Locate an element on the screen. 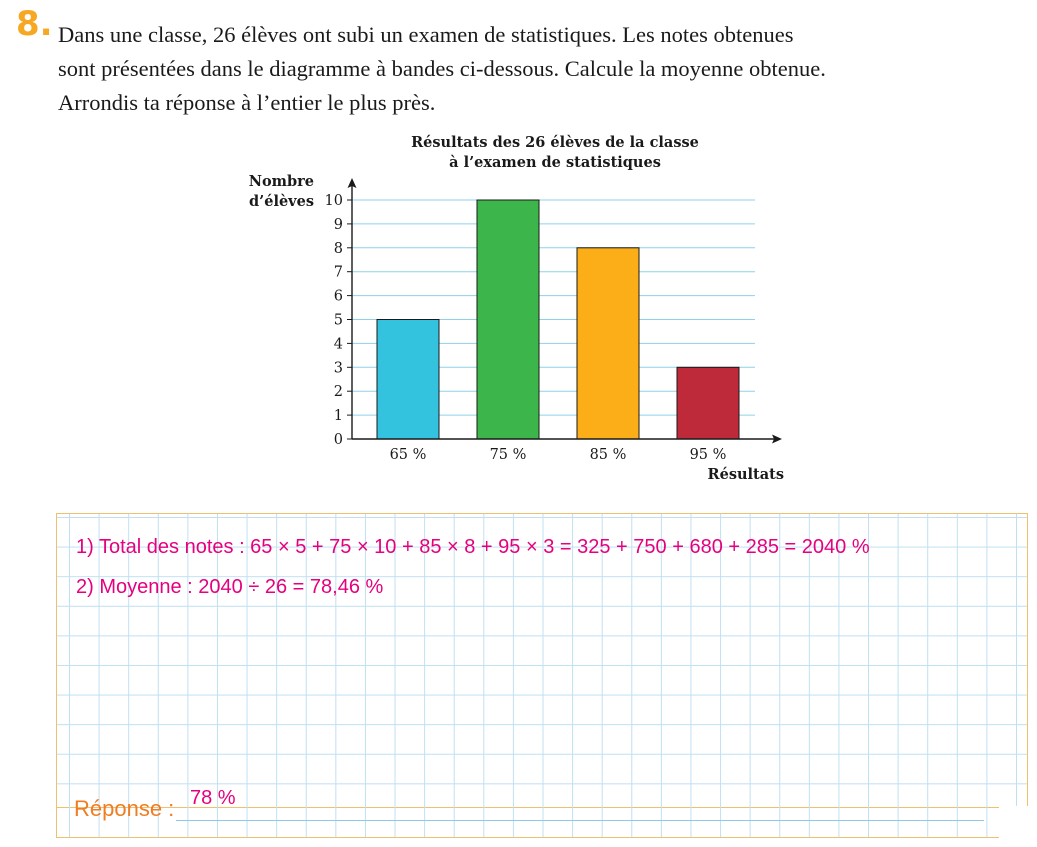  x-tick-label: 65 % is located at coordinates (408, 455).